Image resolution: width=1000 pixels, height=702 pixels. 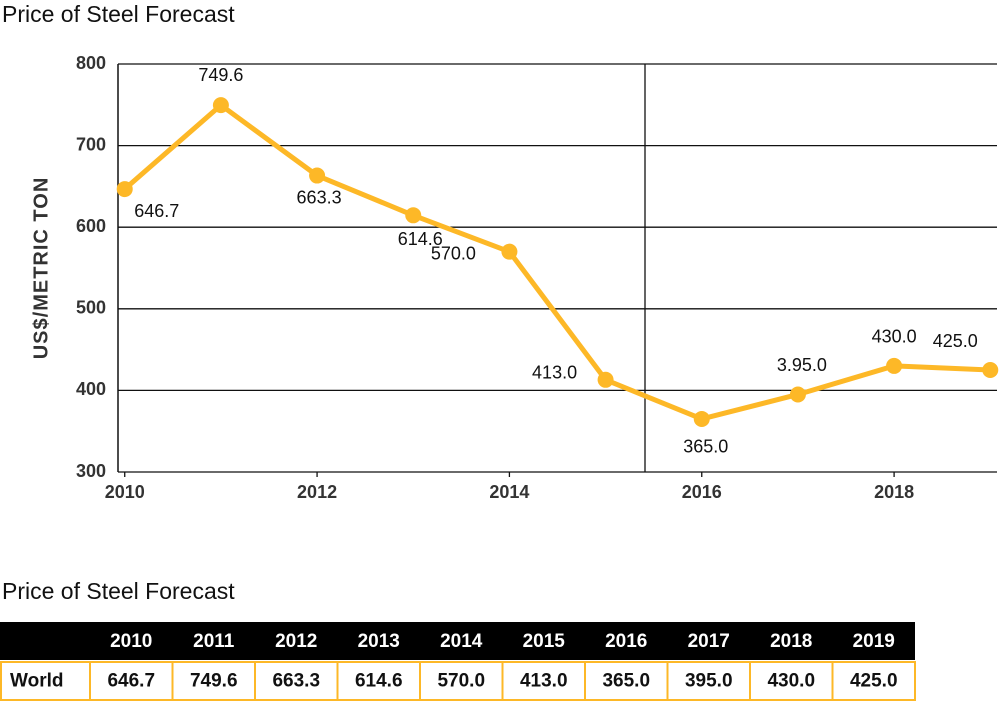 I want to click on y-tick-label: 800, so click(x=91, y=63).